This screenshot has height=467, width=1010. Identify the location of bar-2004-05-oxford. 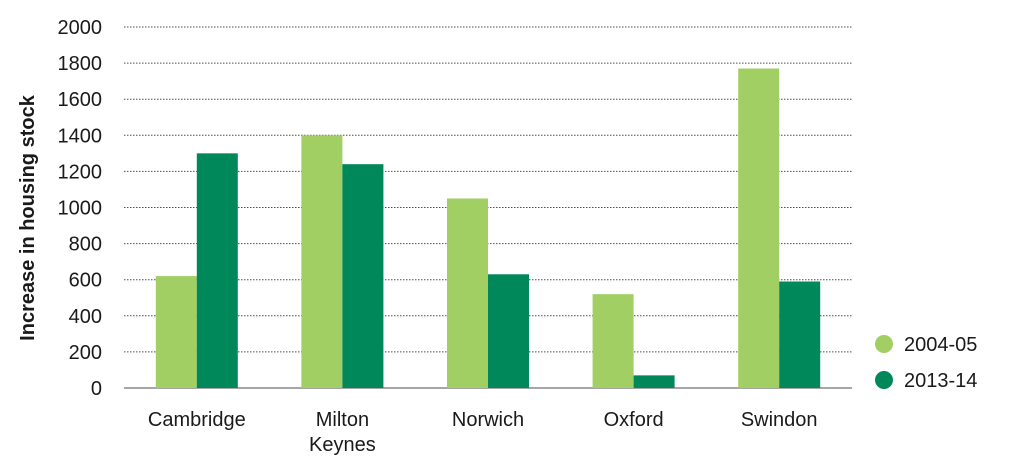
(613, 341).